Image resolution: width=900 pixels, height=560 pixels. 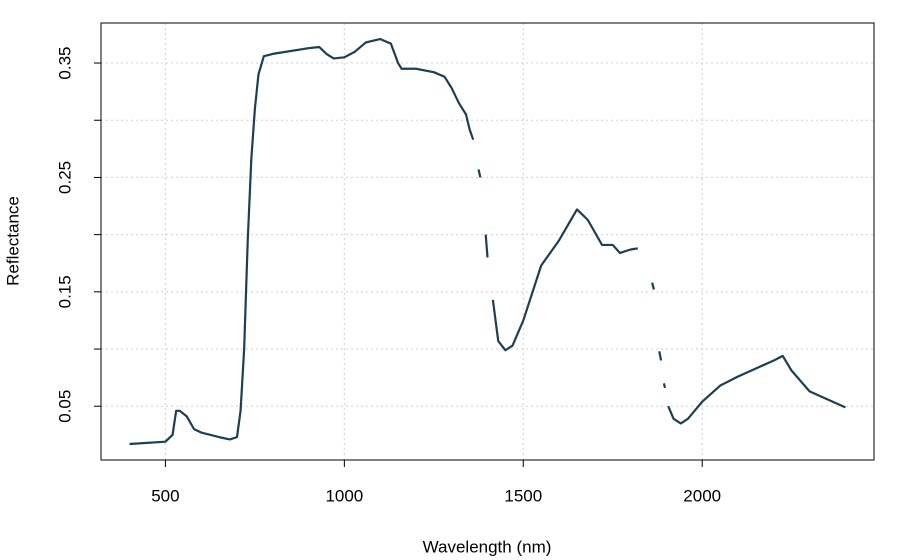 What do you see at coordinates (12, 241) in the screenshot?
I see `y-axis-title: Reflectance` at bounding box center [12, 241].